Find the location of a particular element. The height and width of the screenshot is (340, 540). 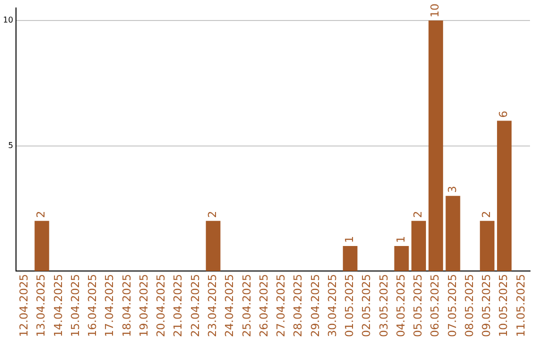

x-tick-label: 06.05.2025 is located at coordinates (435, 306).